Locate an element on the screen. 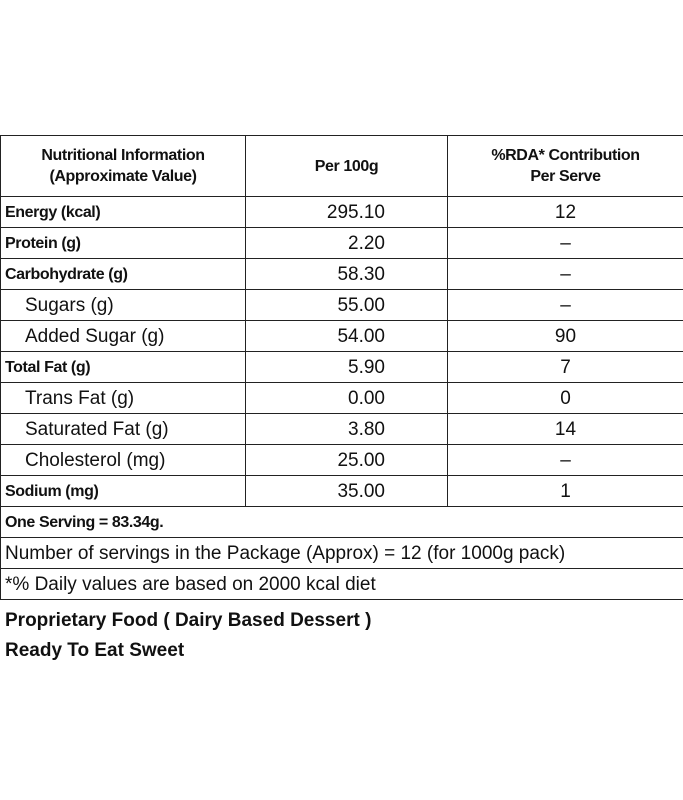 This screenshot has height=800, width=683. row: Energy (kcal) 295.10 12 is located at coordinates (341, 212).